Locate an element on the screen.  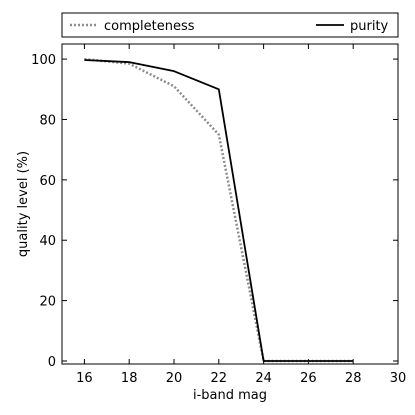
x-tick-label: 28 is located at coordinates (353, 378).